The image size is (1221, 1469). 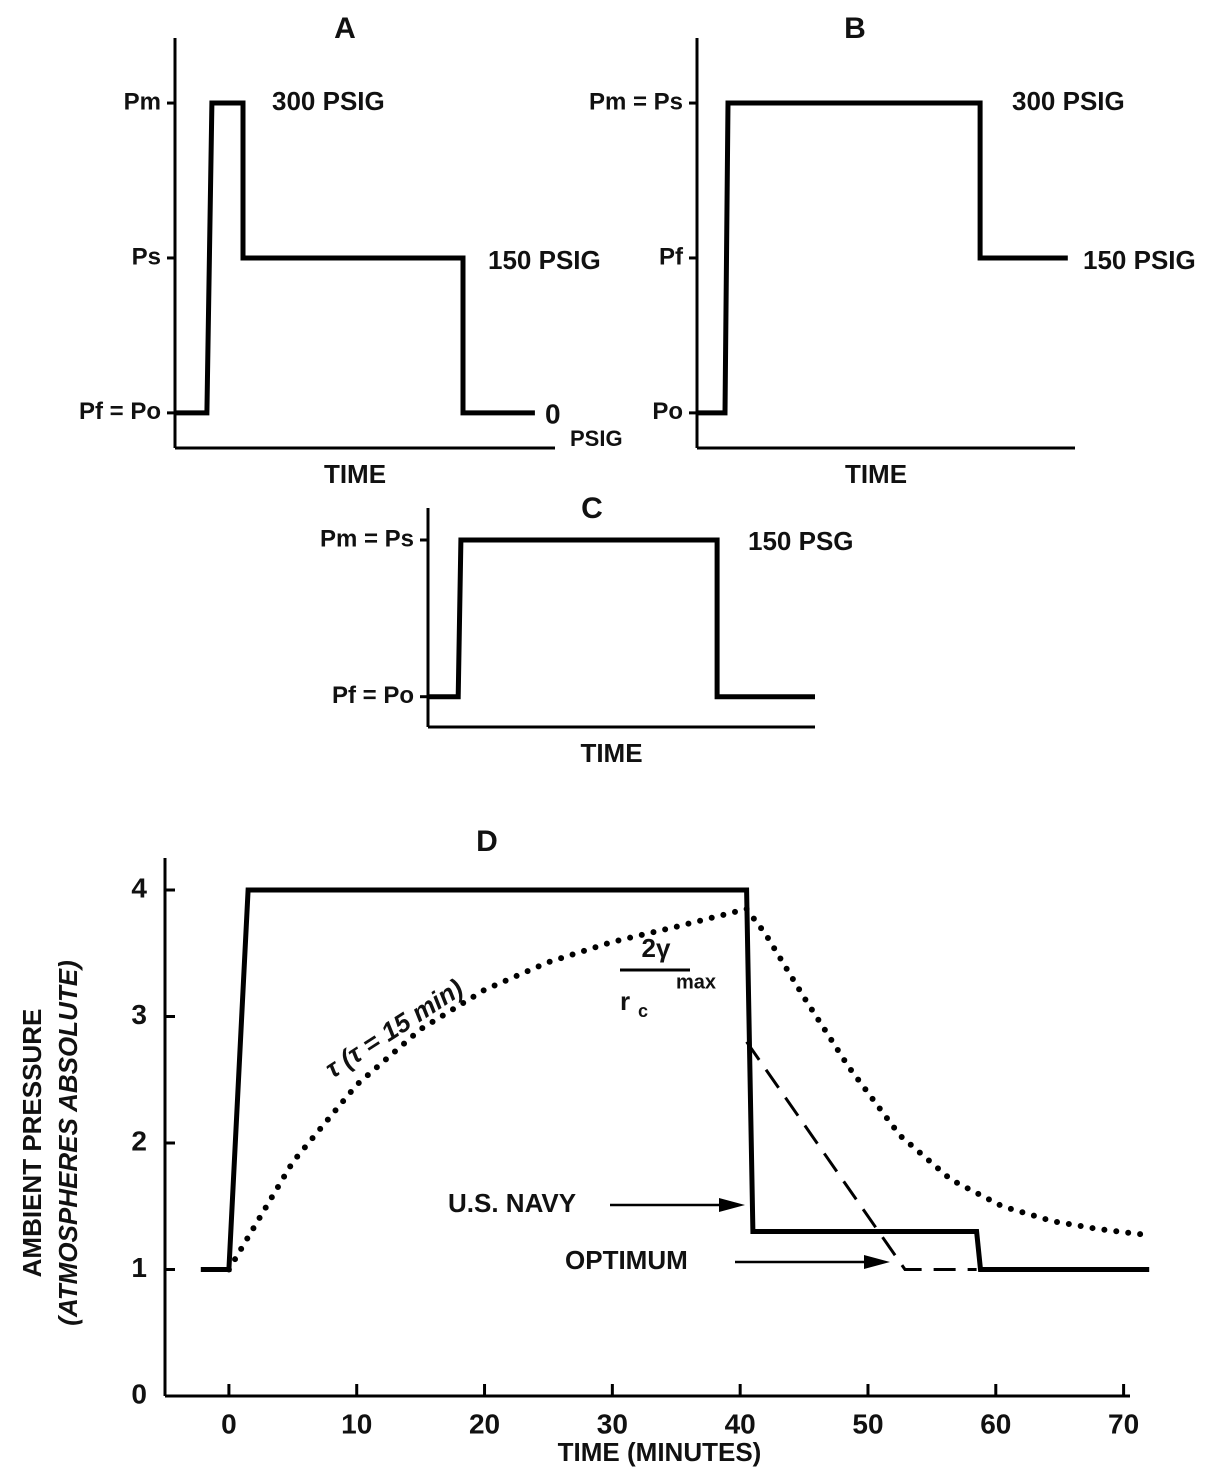 I want to click on annotation: max, so click(x=696, y=982).